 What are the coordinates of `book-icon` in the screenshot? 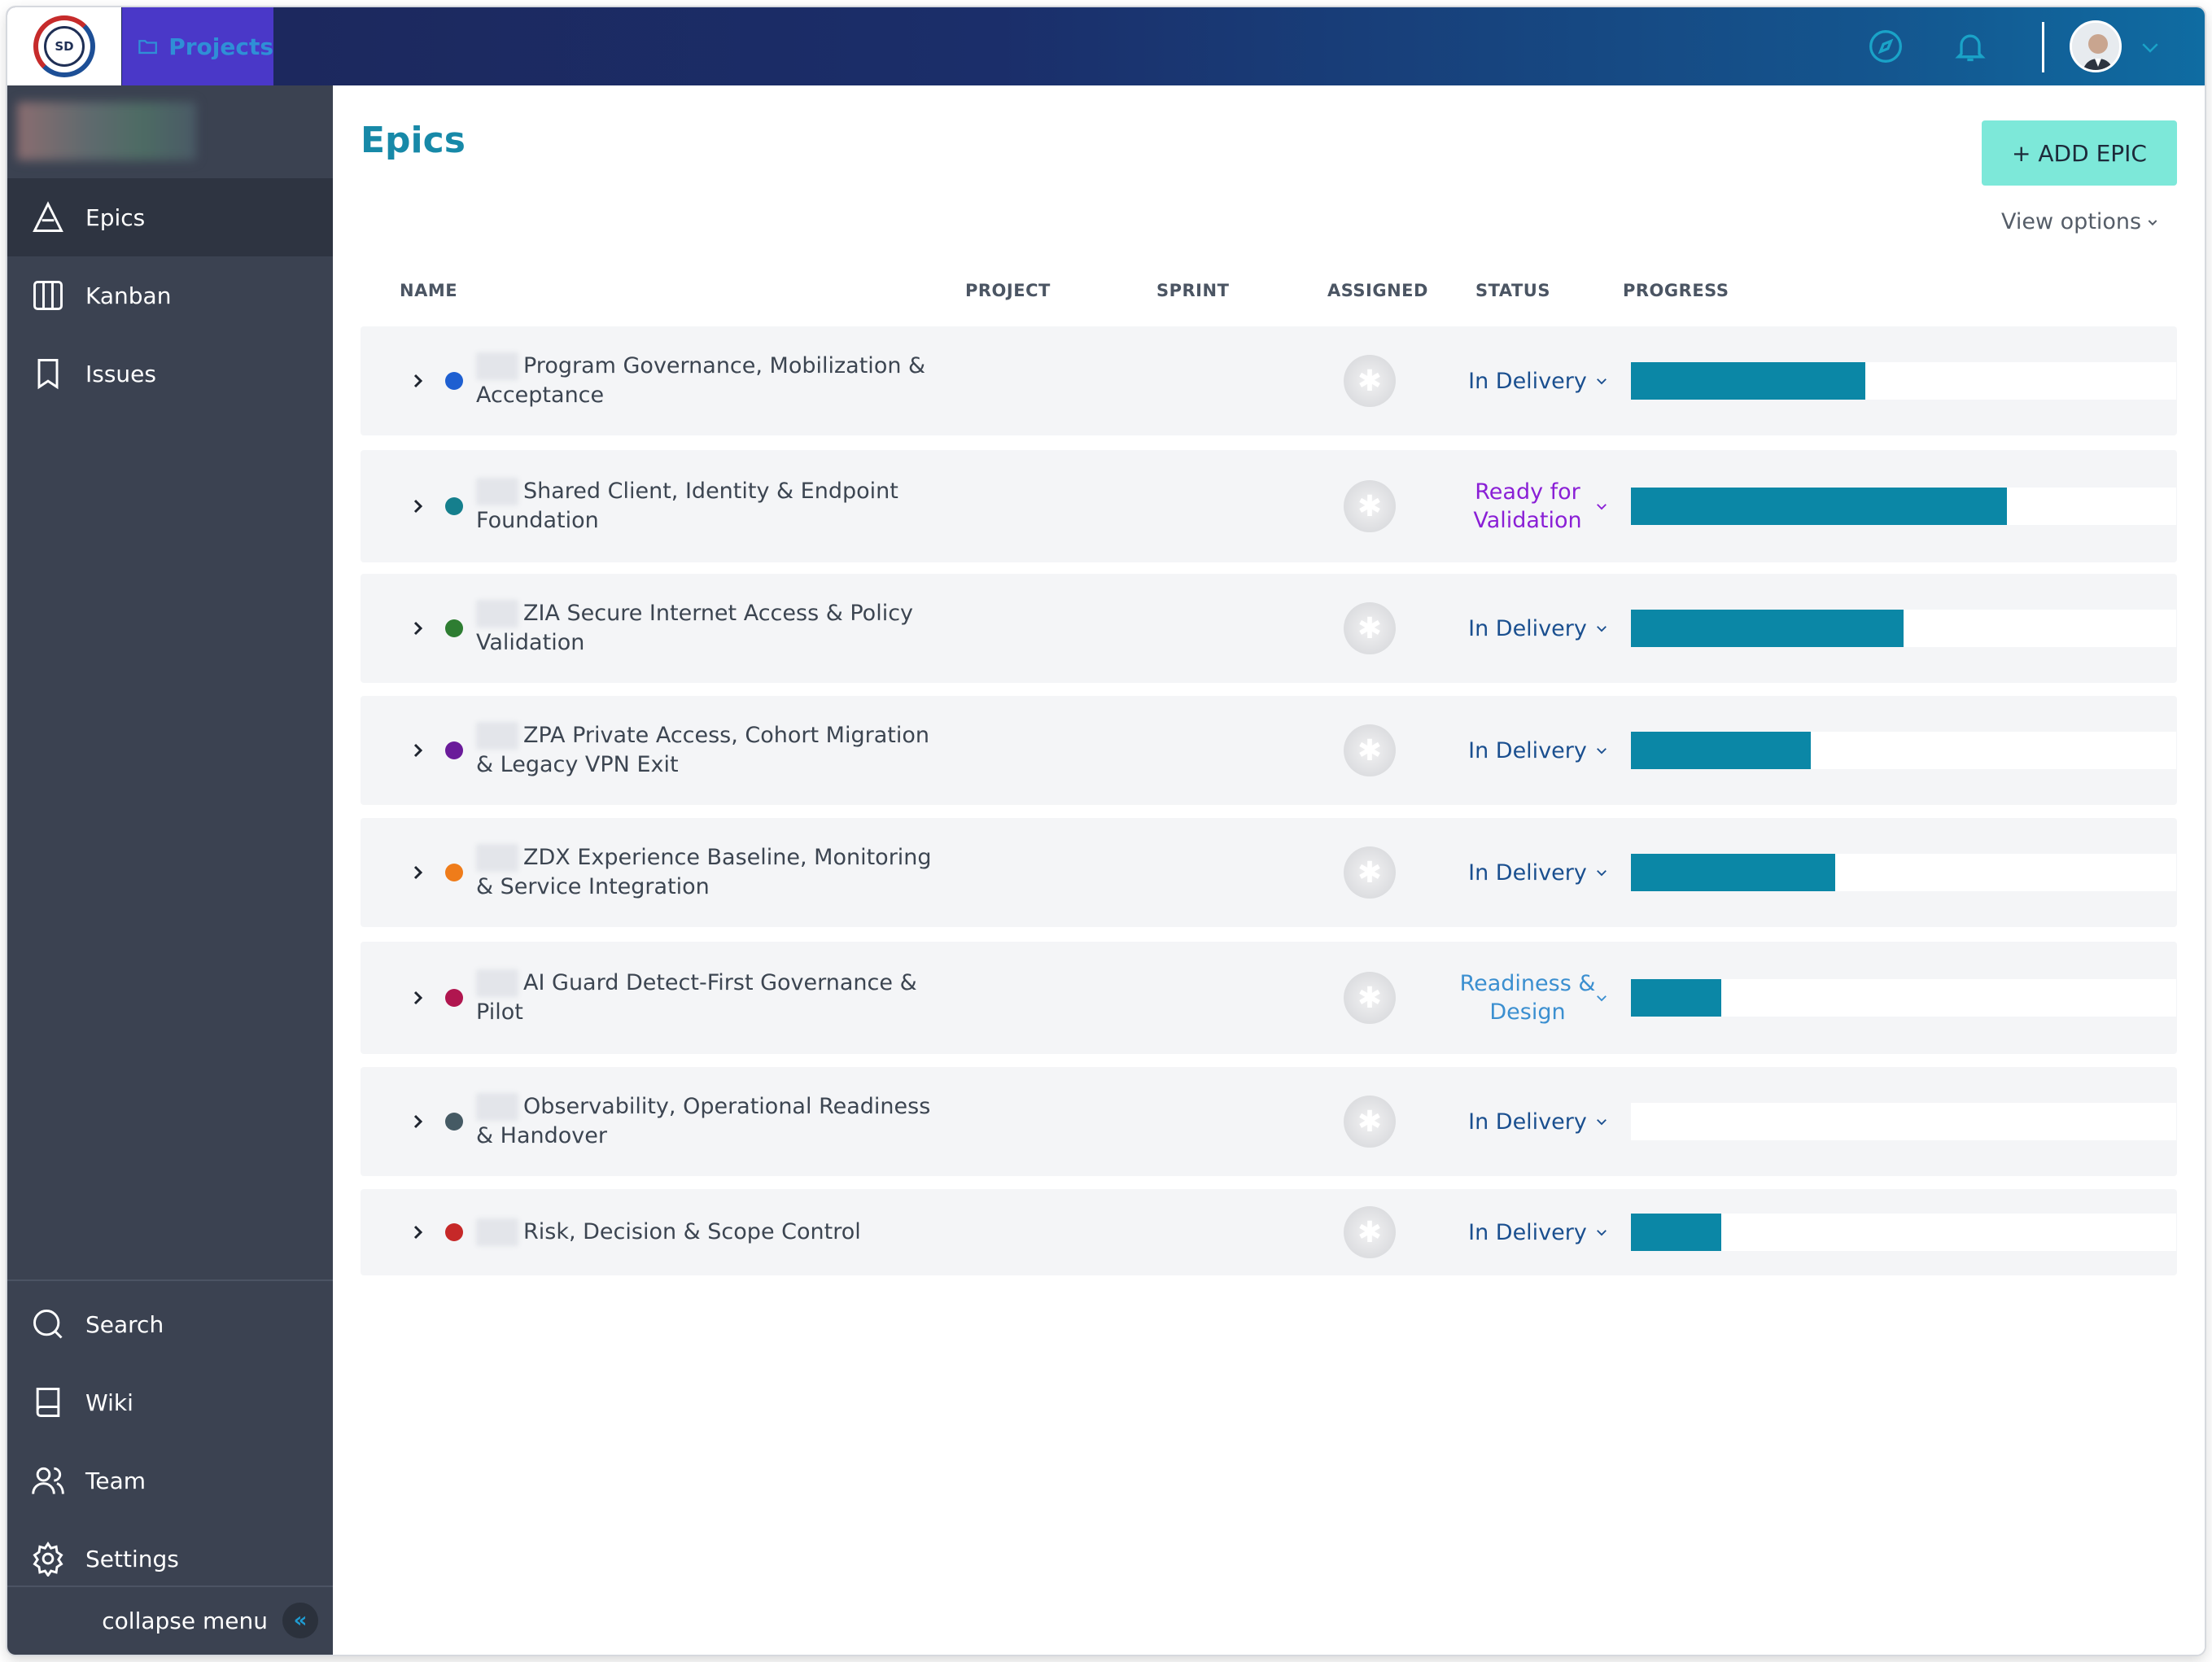 It's located at (48, 1402).